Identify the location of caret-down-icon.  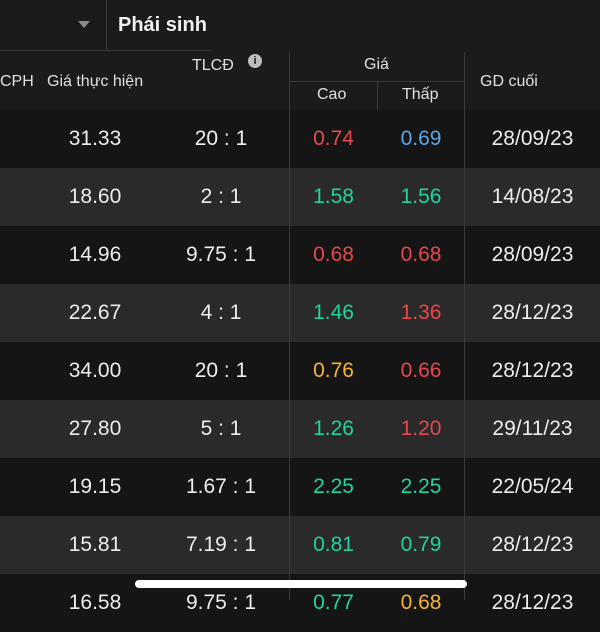
(84, 24).